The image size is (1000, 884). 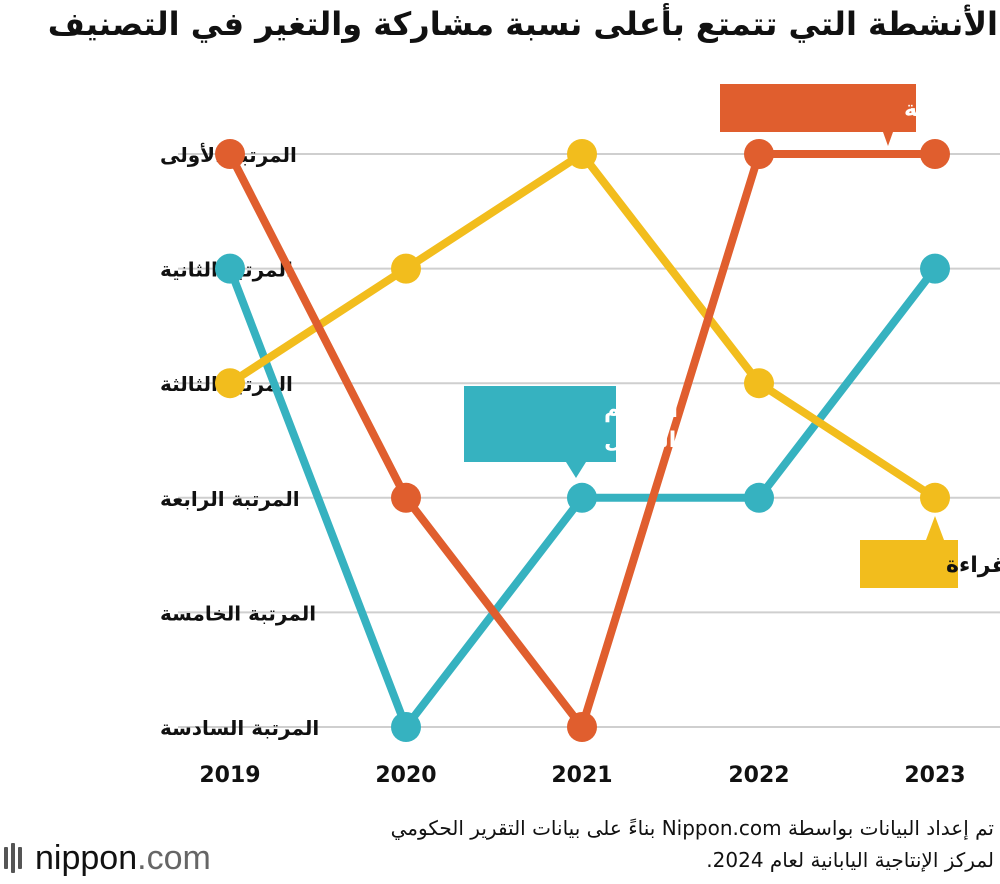 I want to click on y-tick-label: المرتبة الخامسة, so click(x=238, y=613).